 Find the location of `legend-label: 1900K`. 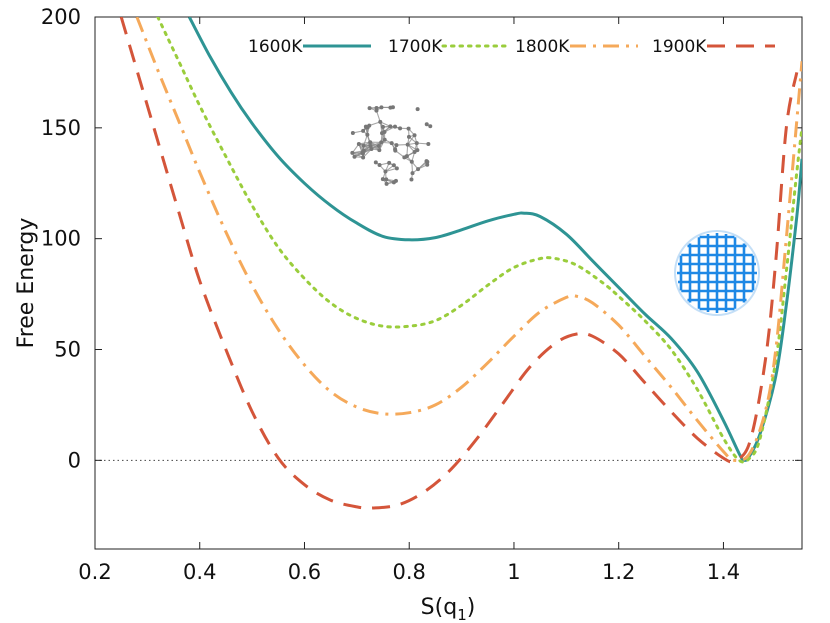

legend-label: 1900K is located at coordinates (679, 47).